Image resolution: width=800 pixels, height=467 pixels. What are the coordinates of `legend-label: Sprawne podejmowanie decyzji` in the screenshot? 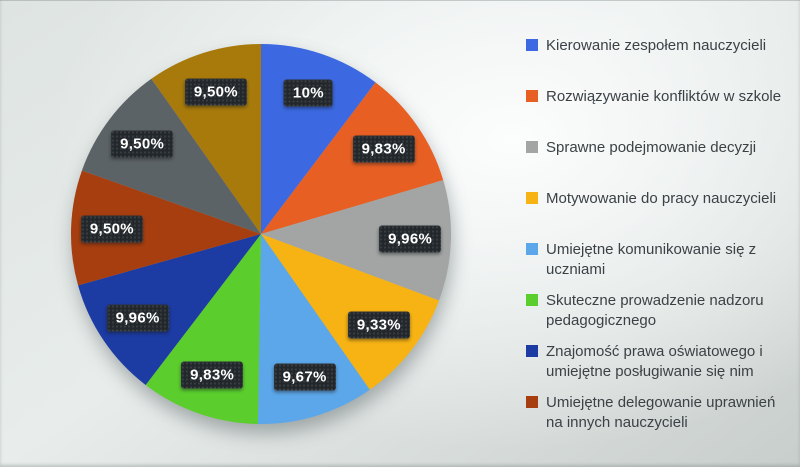 It's located at (651, 147).